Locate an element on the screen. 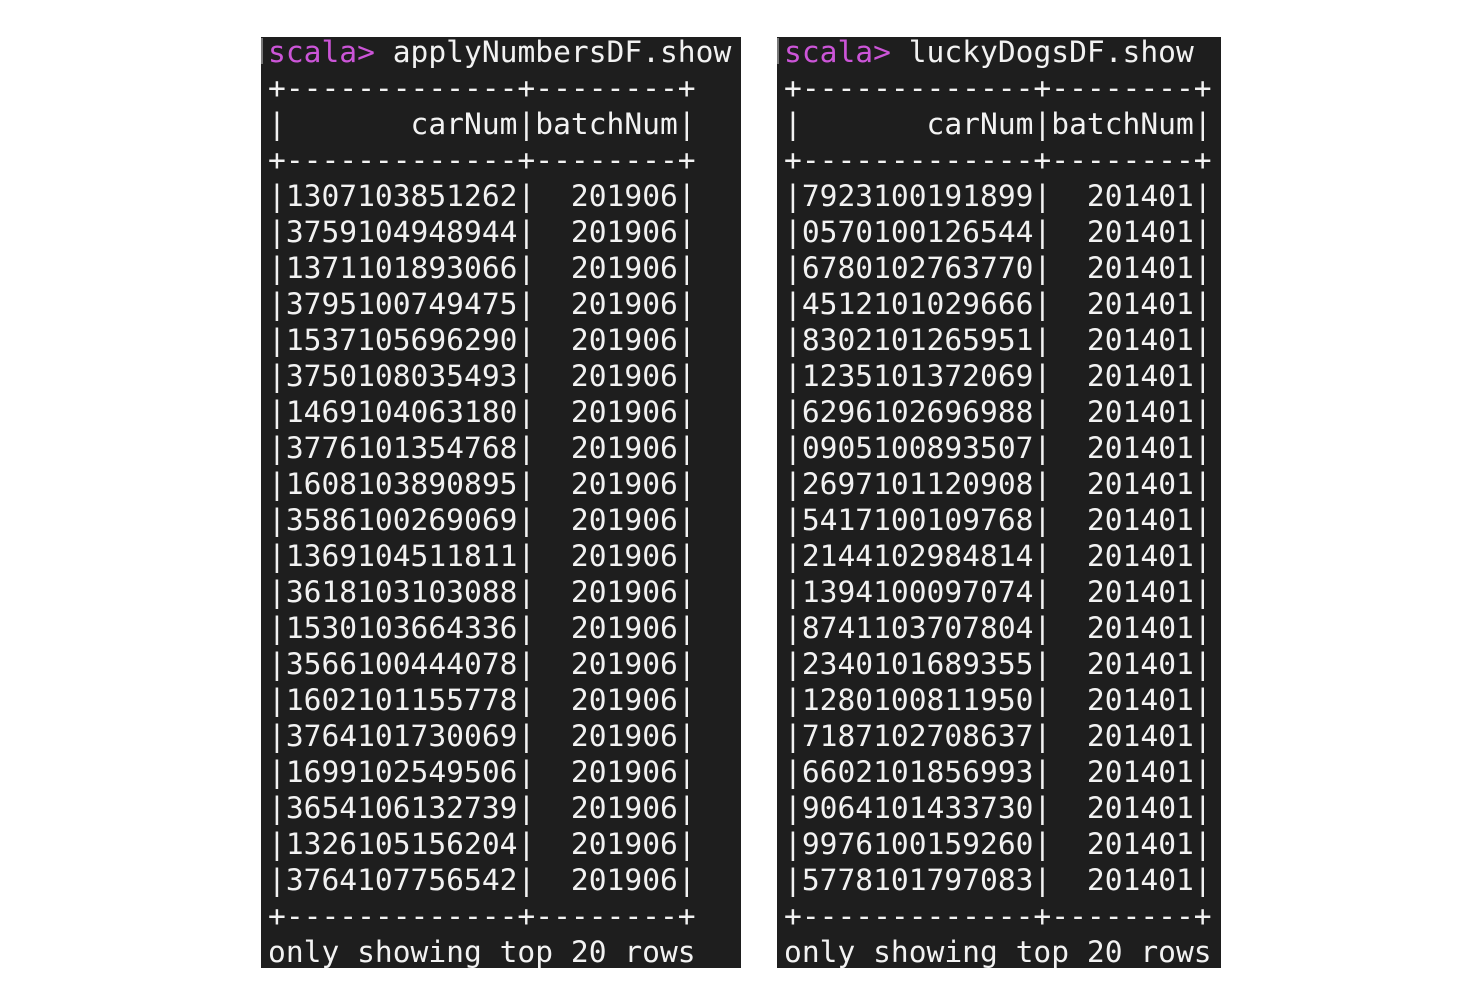 Image resolution: width=1467 pixels, height=998 pixels. cell-carnum: 3750108035493 is located at coordinates (401, 376).